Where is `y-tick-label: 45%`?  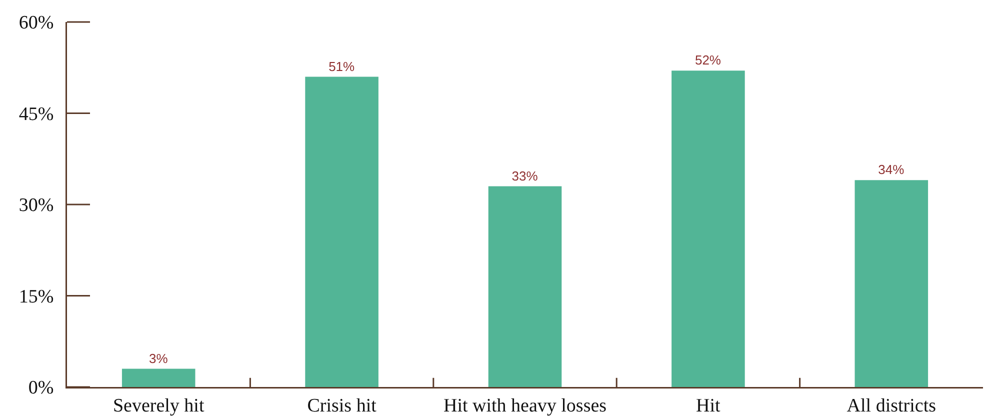 y-tick-label: 45% is located at coordinates (36, 114).